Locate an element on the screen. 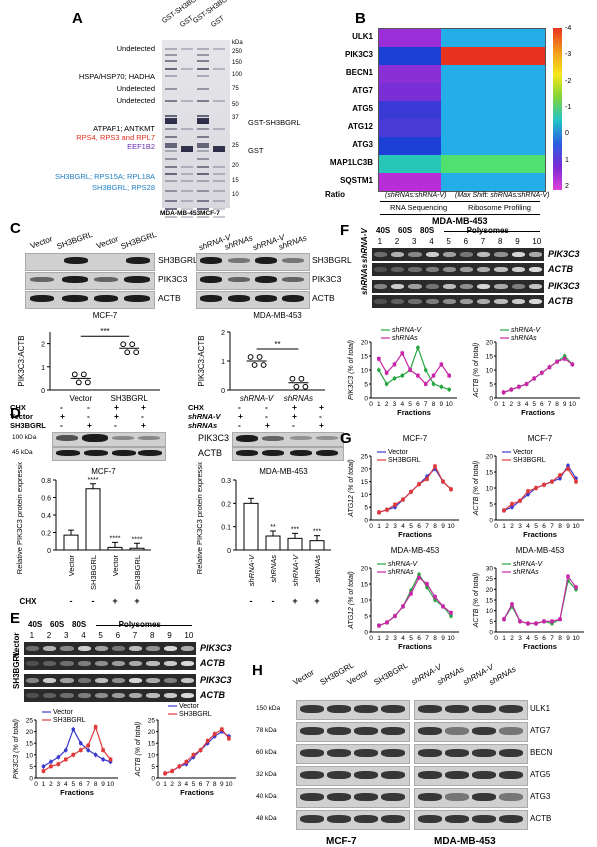 This screenshot has height=847, width=597. band-annotation: RPS4, RPS3 and RPL7 is located at coordinates (115, 137).